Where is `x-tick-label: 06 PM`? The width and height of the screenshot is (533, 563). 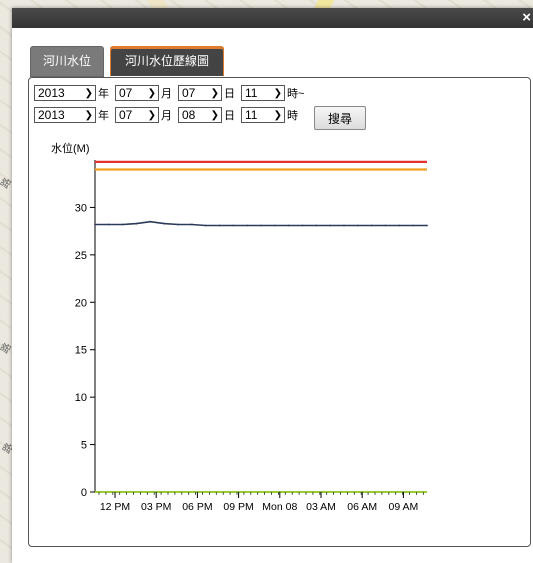
x-tick-label: 06 PM is located at coordinates (197, 507).